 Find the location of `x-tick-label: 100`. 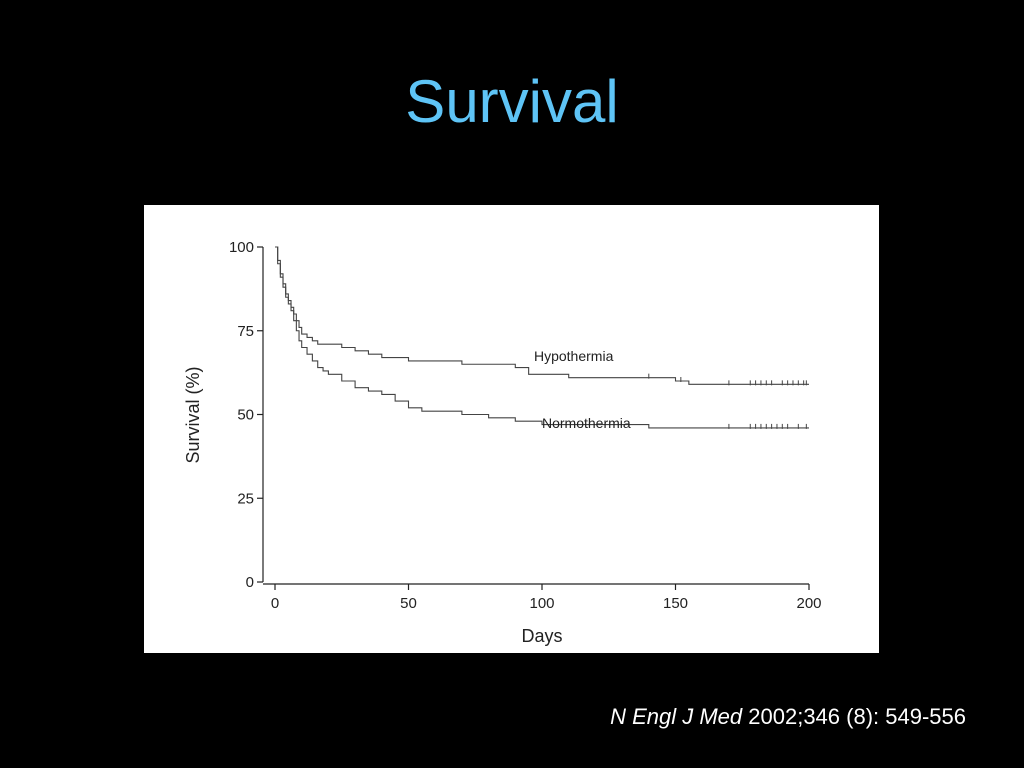

x-tick-label: 100 is located at coordinates (541, 603).